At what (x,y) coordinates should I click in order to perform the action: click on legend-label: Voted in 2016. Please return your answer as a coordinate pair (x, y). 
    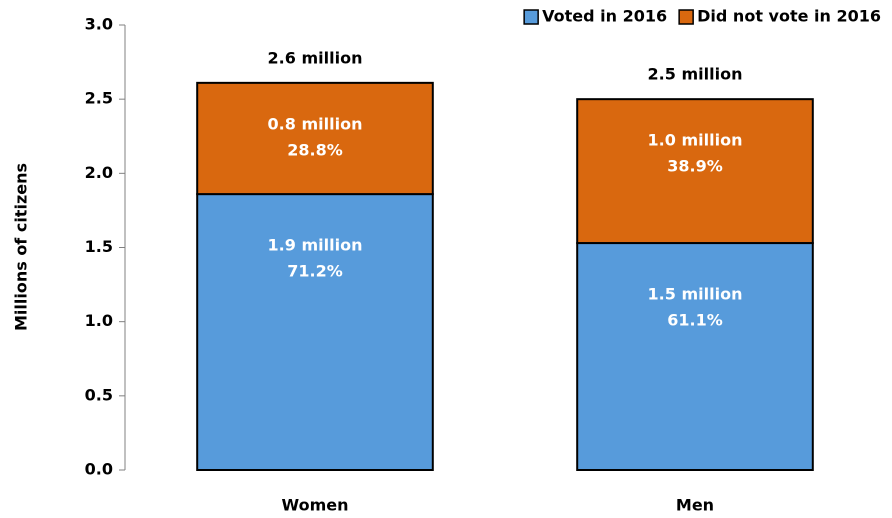
    Looking at the image, I should click on (604, 16).